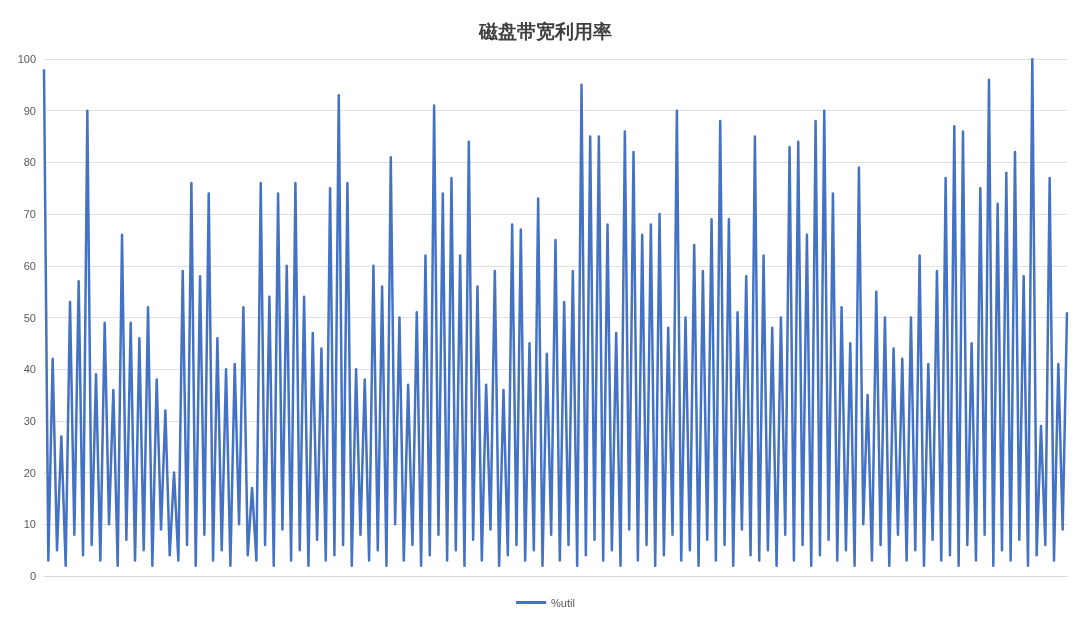 The height and width of the screenshot is (631, 1091). I want to click on y-tick-label: 40, so click(29, 369).